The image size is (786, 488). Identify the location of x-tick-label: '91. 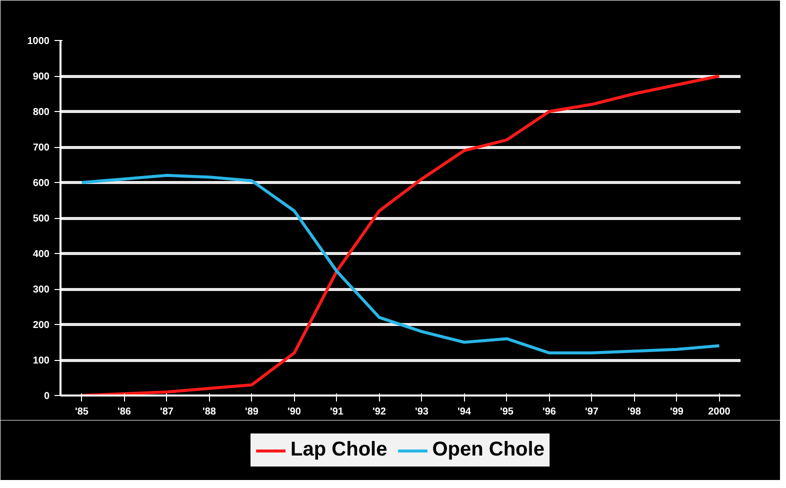
(337, 412).